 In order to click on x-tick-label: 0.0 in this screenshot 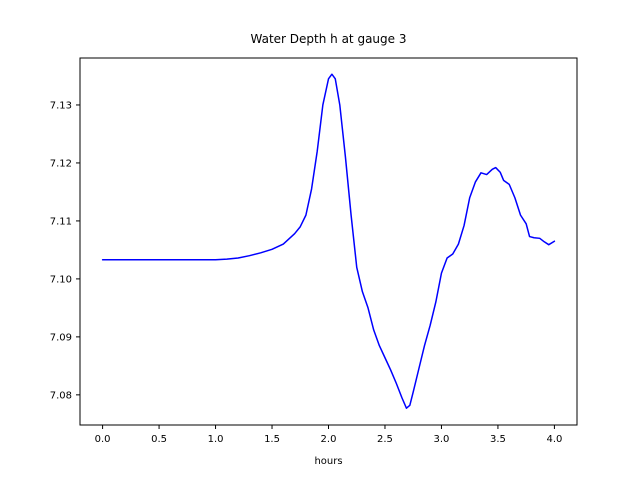, I will do `click(103, 439)`.